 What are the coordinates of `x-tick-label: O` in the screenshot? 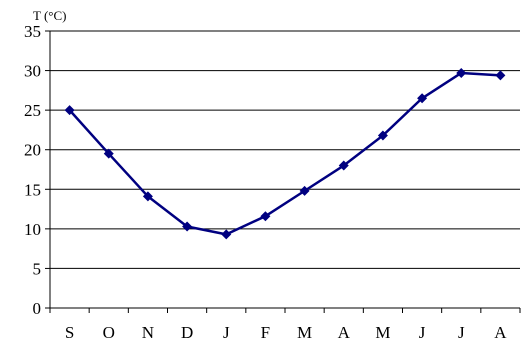 It's located at (109, 332).